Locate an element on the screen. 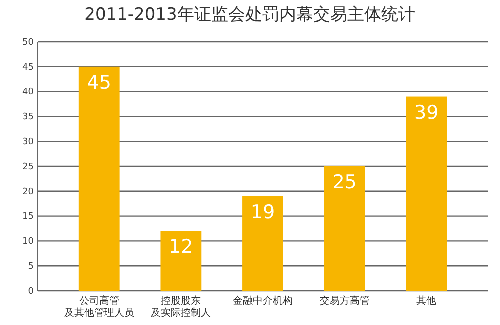 This screenshot has width=500, height=325. data-label: 12 is located at coordinates (181, 247).